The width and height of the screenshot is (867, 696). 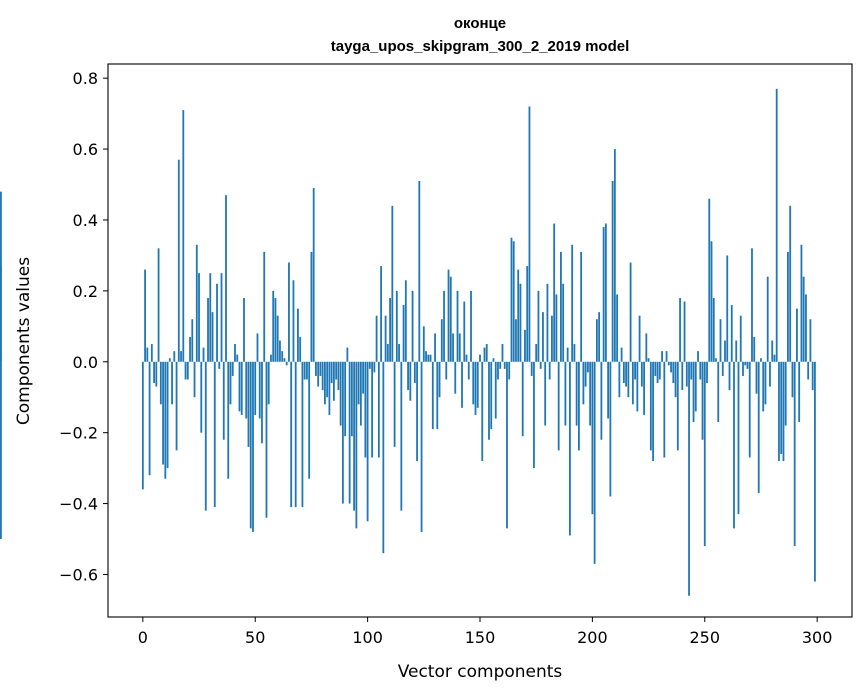 I want to click on x-tick-label-0: 0, so click(x=143, y=637).